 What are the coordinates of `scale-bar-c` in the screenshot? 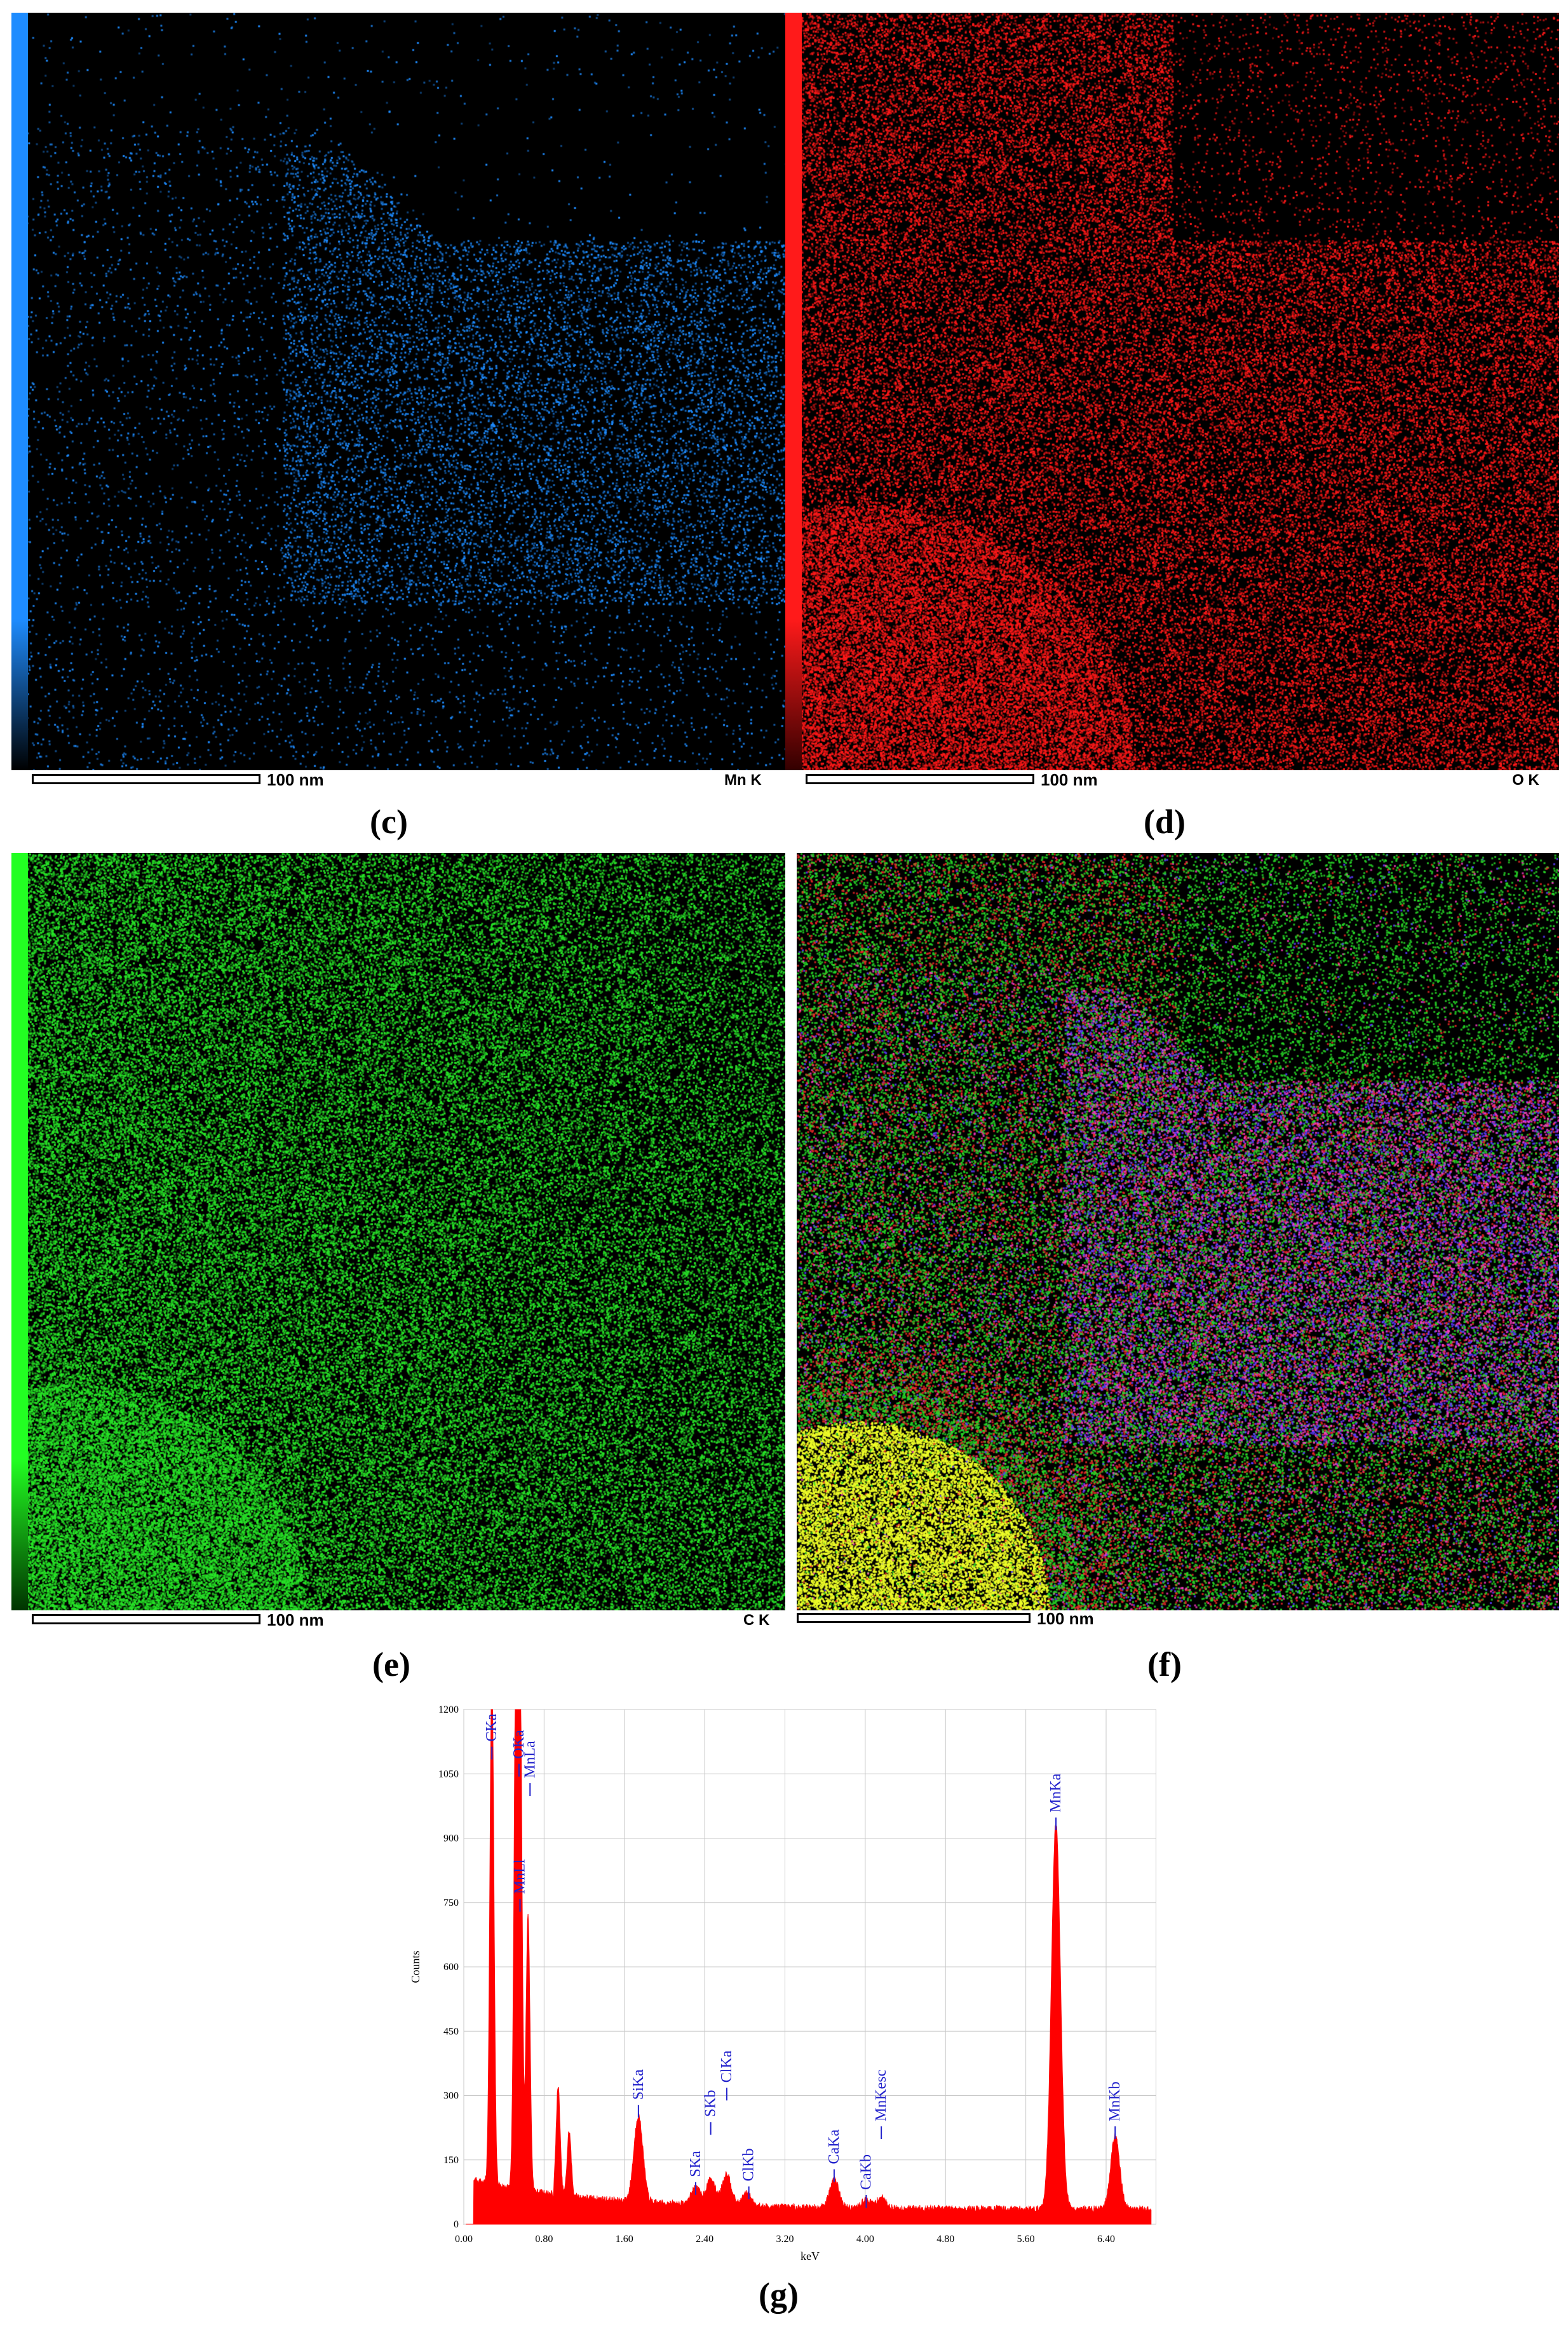 It's located at (146, 779).